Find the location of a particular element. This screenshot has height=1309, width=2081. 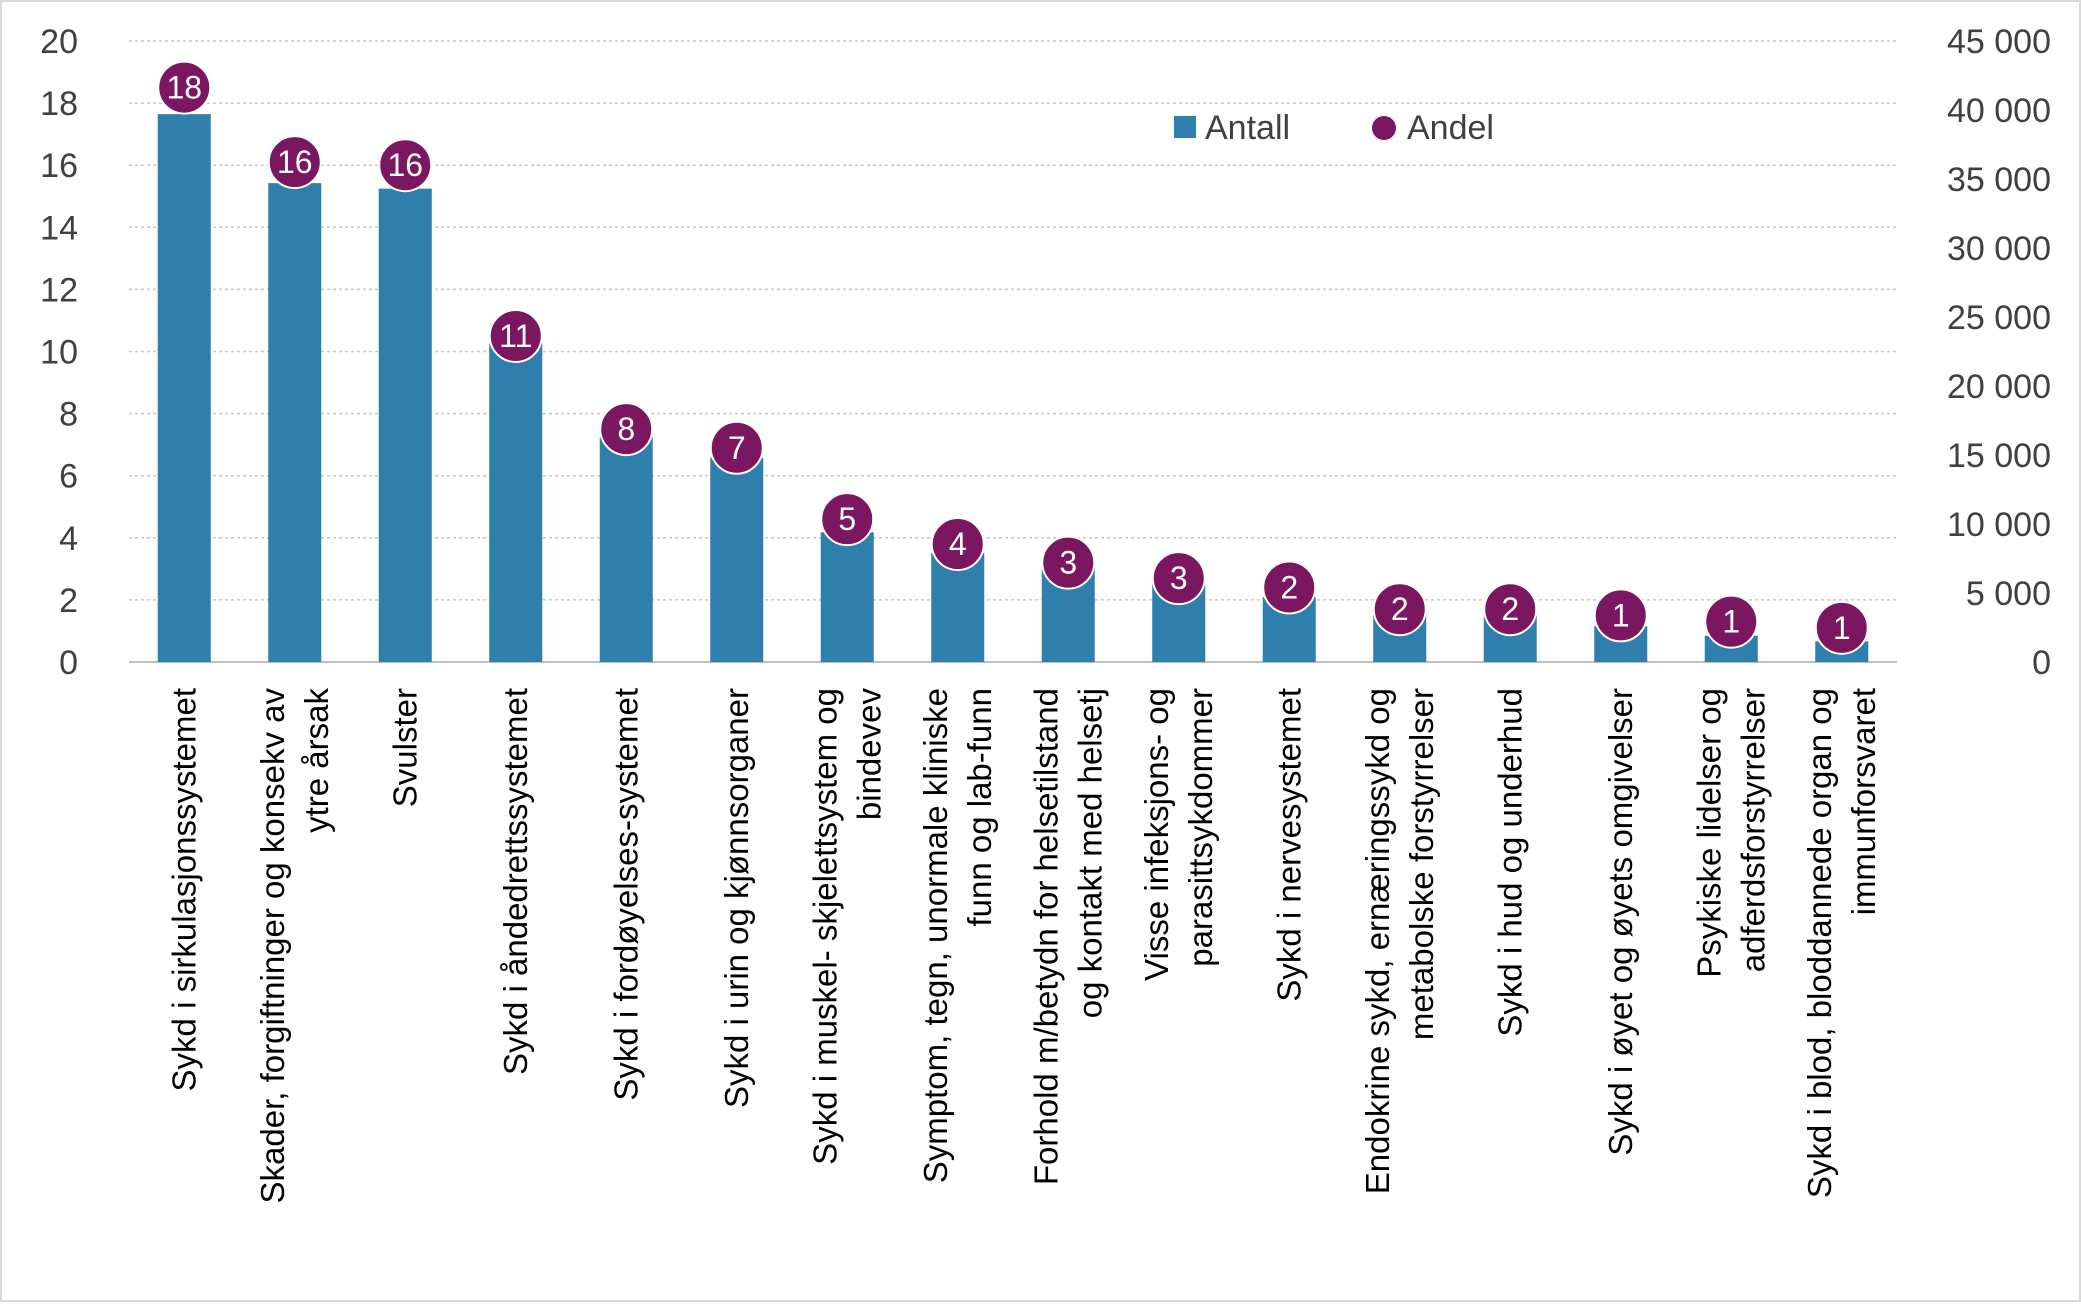

category-label: Svulster is located at coordinates (404, 747).